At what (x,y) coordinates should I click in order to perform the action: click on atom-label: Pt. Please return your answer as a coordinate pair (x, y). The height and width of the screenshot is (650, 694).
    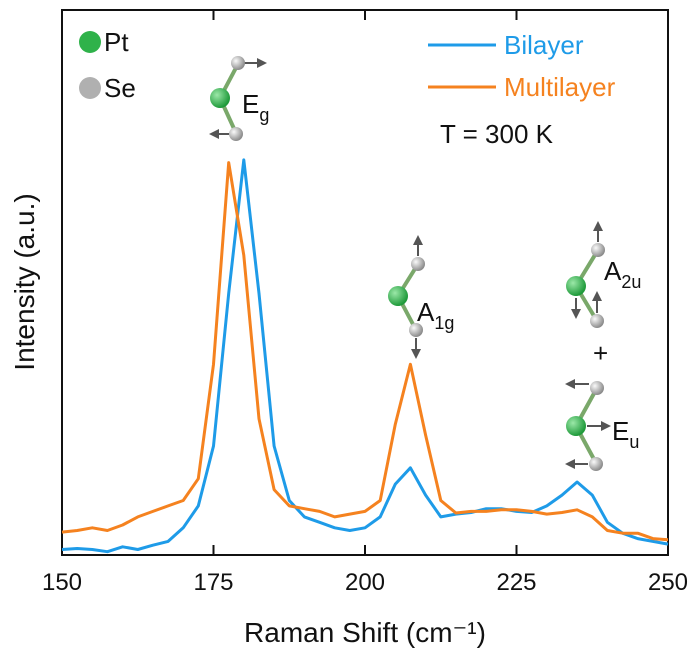
    Looking at the image, I should click on (116, 42).